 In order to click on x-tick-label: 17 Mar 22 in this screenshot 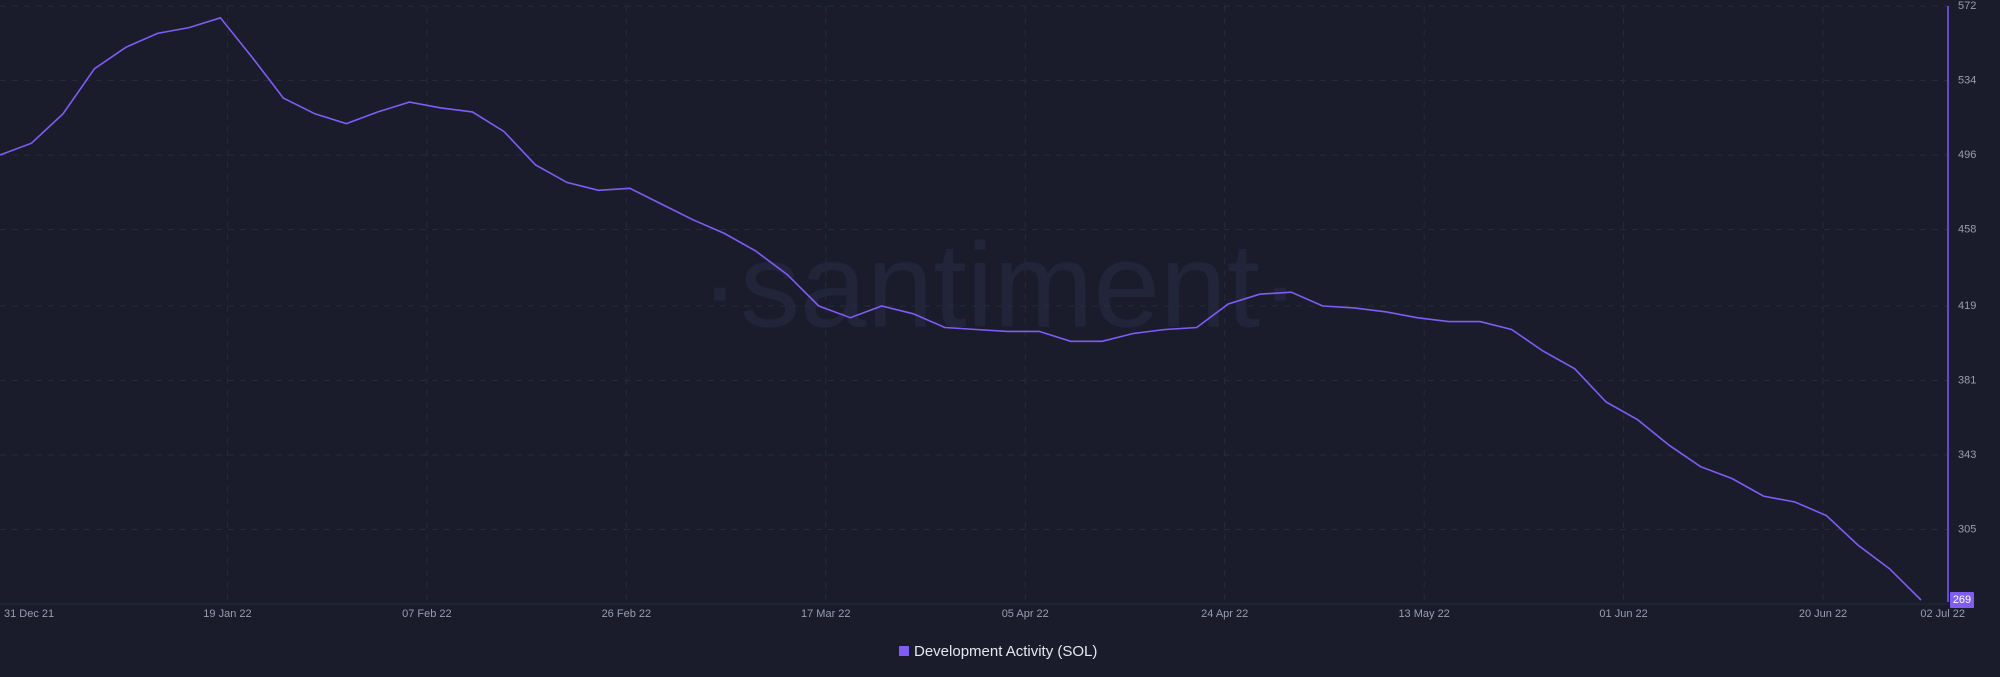, I will do `click(826, 614)`.